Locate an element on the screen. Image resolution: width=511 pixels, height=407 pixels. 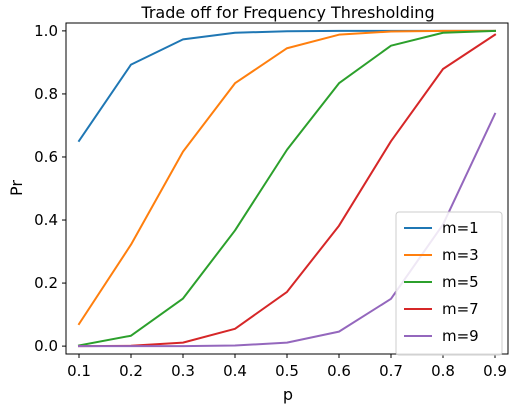
y-tick-label: 0.2 is located at coordinates (46, 283).